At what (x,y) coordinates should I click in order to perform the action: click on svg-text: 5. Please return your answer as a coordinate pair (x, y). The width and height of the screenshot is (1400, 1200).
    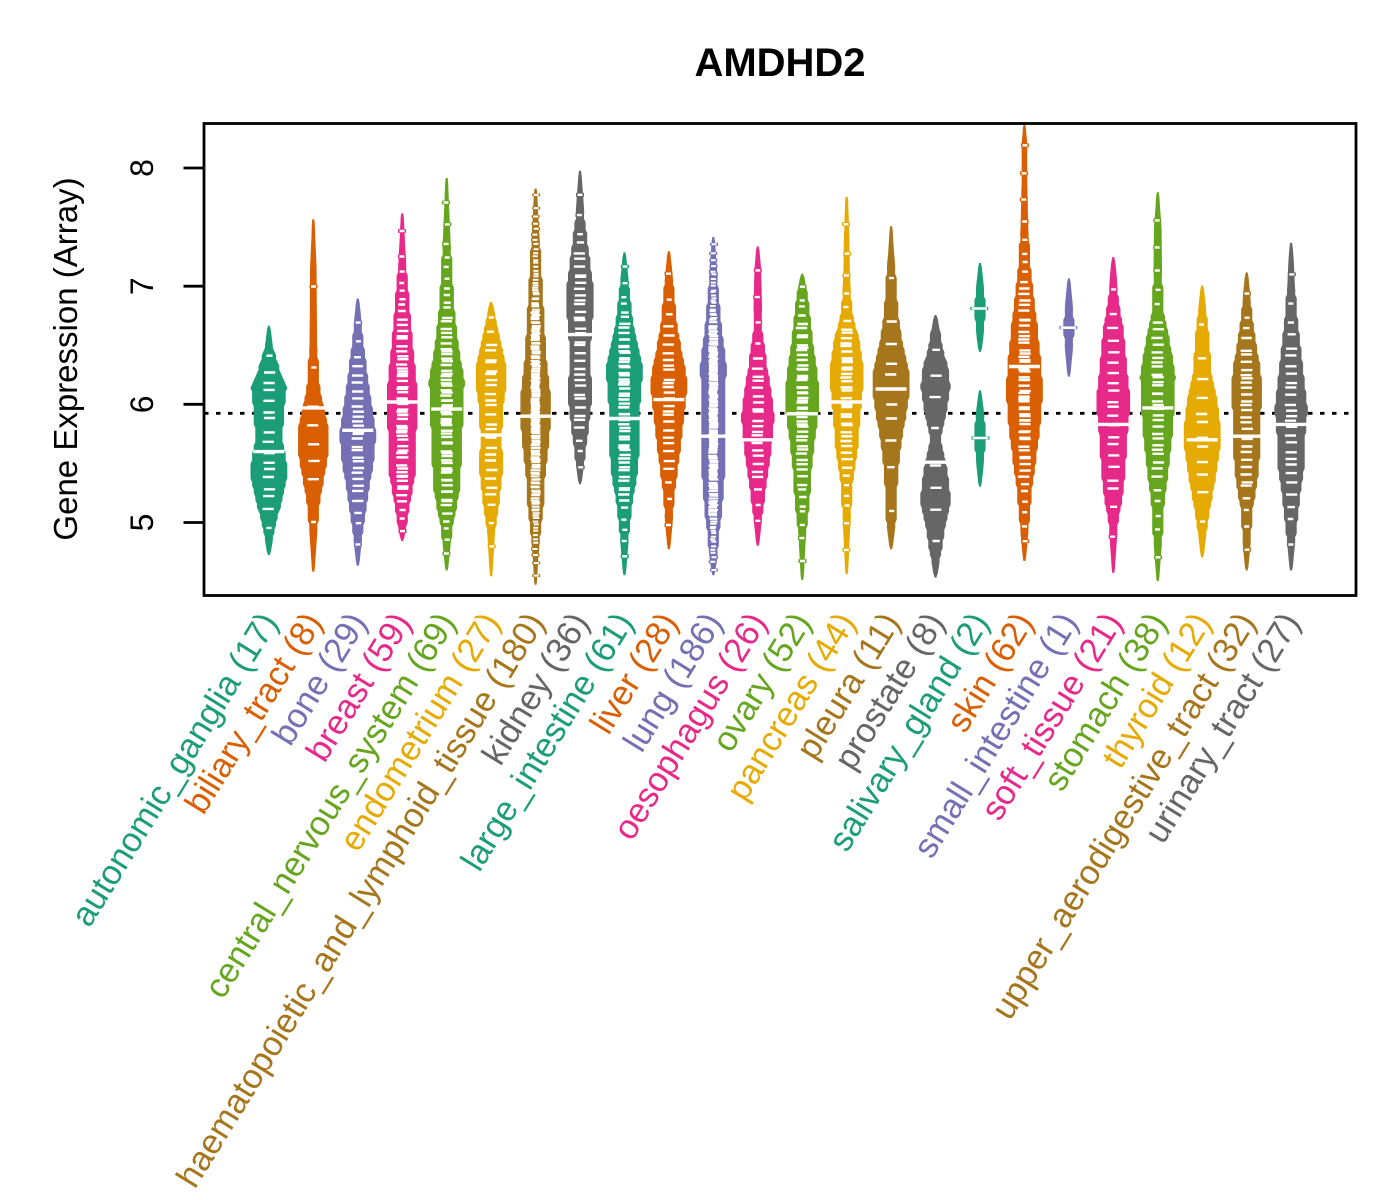
    Looking at the image, I should click on (142, 523).